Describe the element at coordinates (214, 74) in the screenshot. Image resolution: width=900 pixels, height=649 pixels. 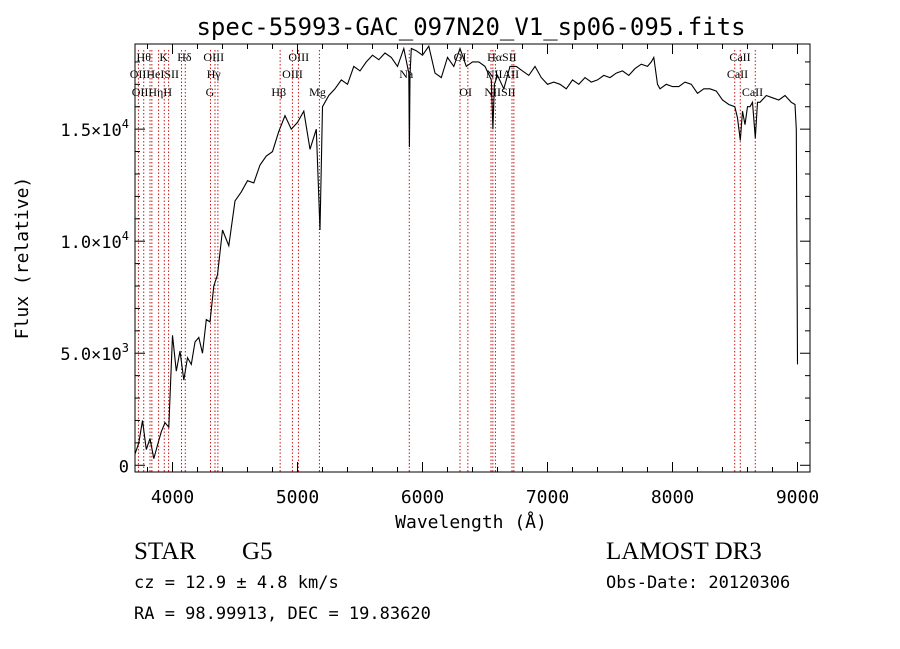
I see `line-label: Hγ` at that location.